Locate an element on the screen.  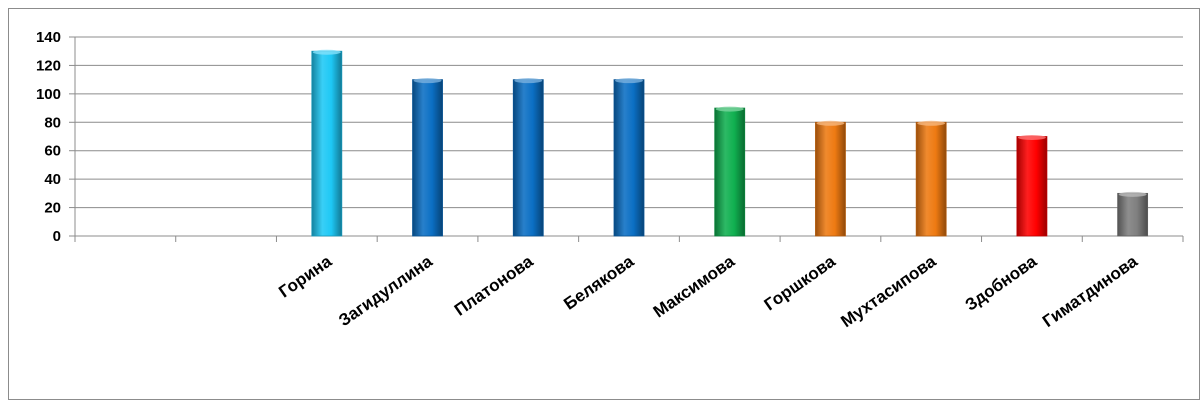
category-label: Загидуллина is located at coordinates (385, 290).